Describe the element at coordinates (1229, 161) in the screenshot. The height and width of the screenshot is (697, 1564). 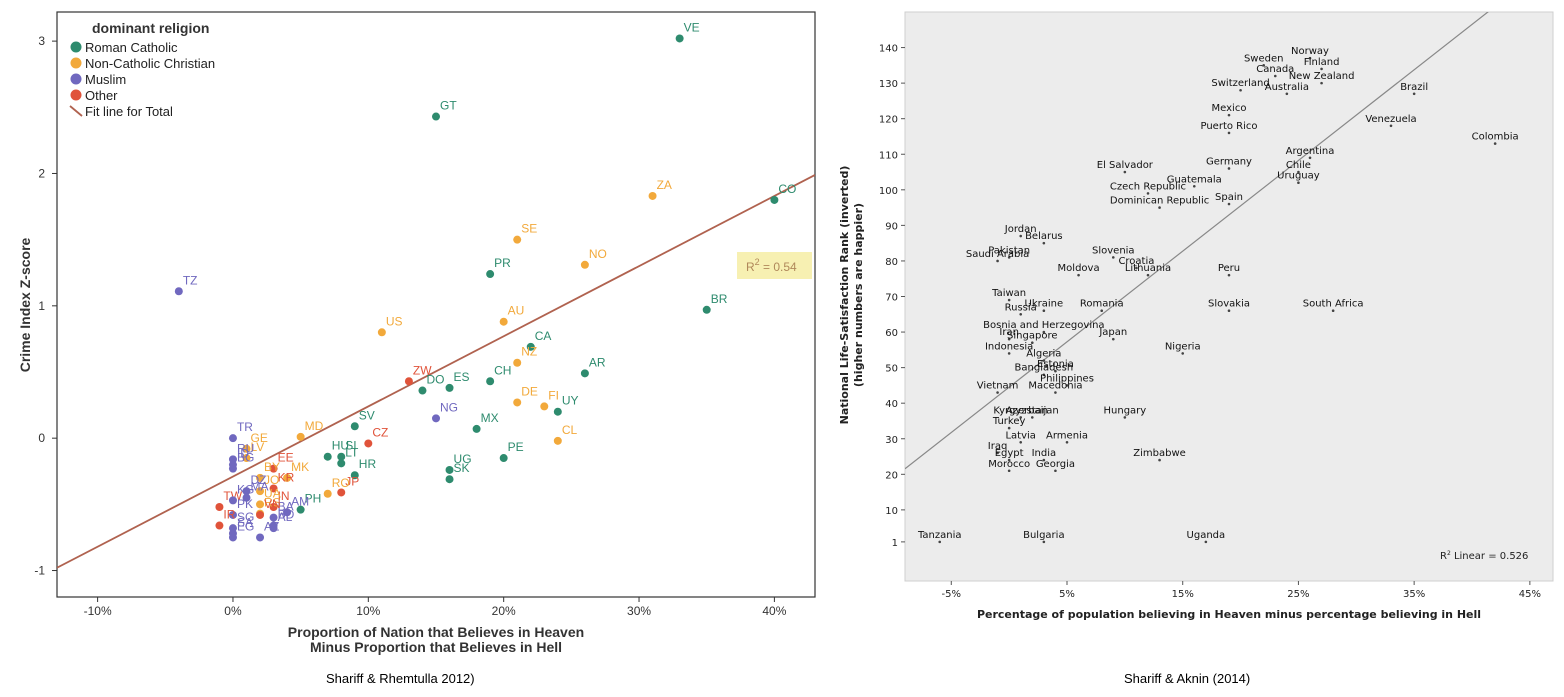
I see `point-label-germany: Germany` at that location.